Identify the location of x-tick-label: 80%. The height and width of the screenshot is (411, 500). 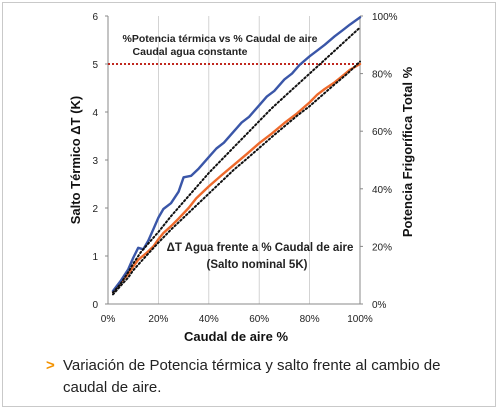
(310, 319).